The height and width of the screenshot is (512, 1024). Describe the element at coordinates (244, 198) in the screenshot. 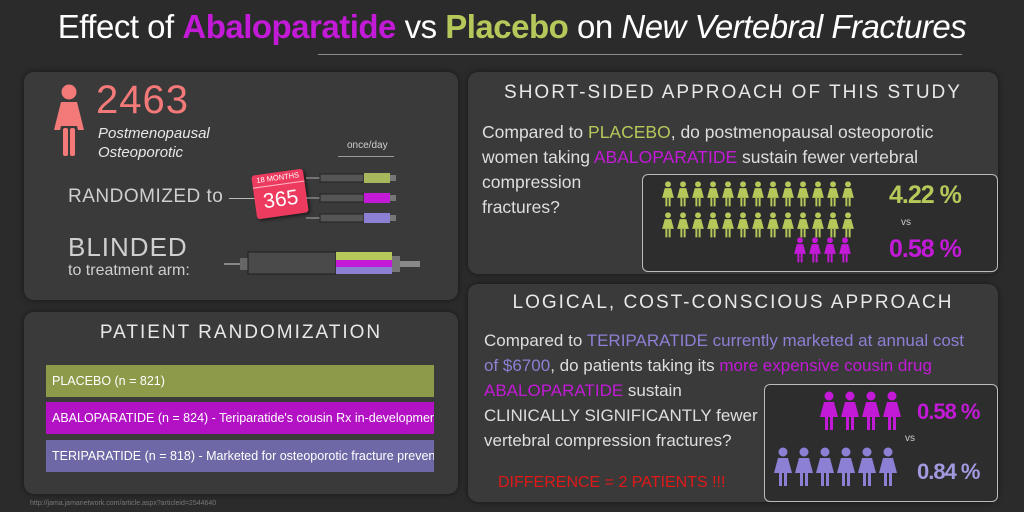

I see `connector-line` at that location.